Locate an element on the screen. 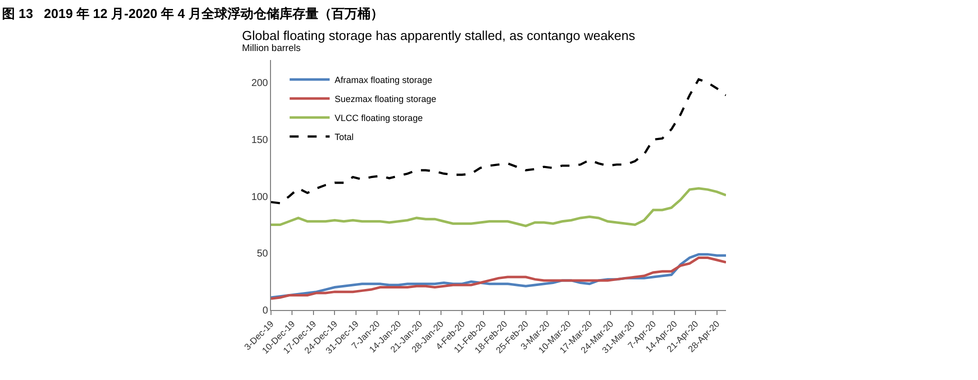  y-tick-label: 150 is located at coordinates (259, 140).